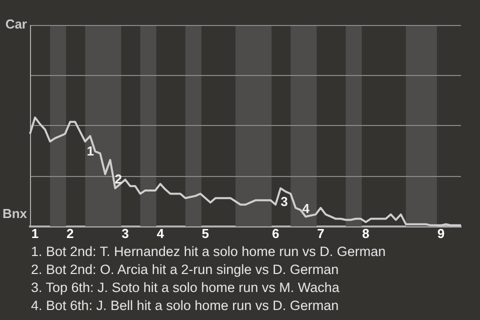 The image size is (480, 320). I want to click on annotation: 2, so click(118, 179).